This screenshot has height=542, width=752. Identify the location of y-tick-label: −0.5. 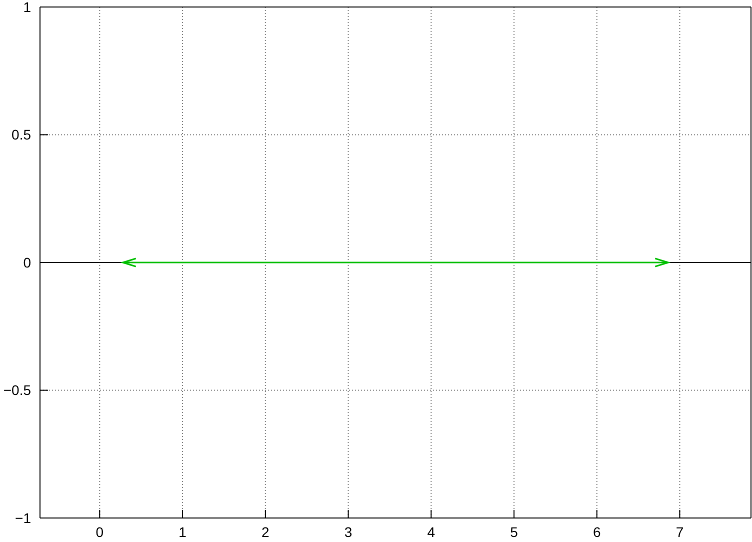
(17, 390).